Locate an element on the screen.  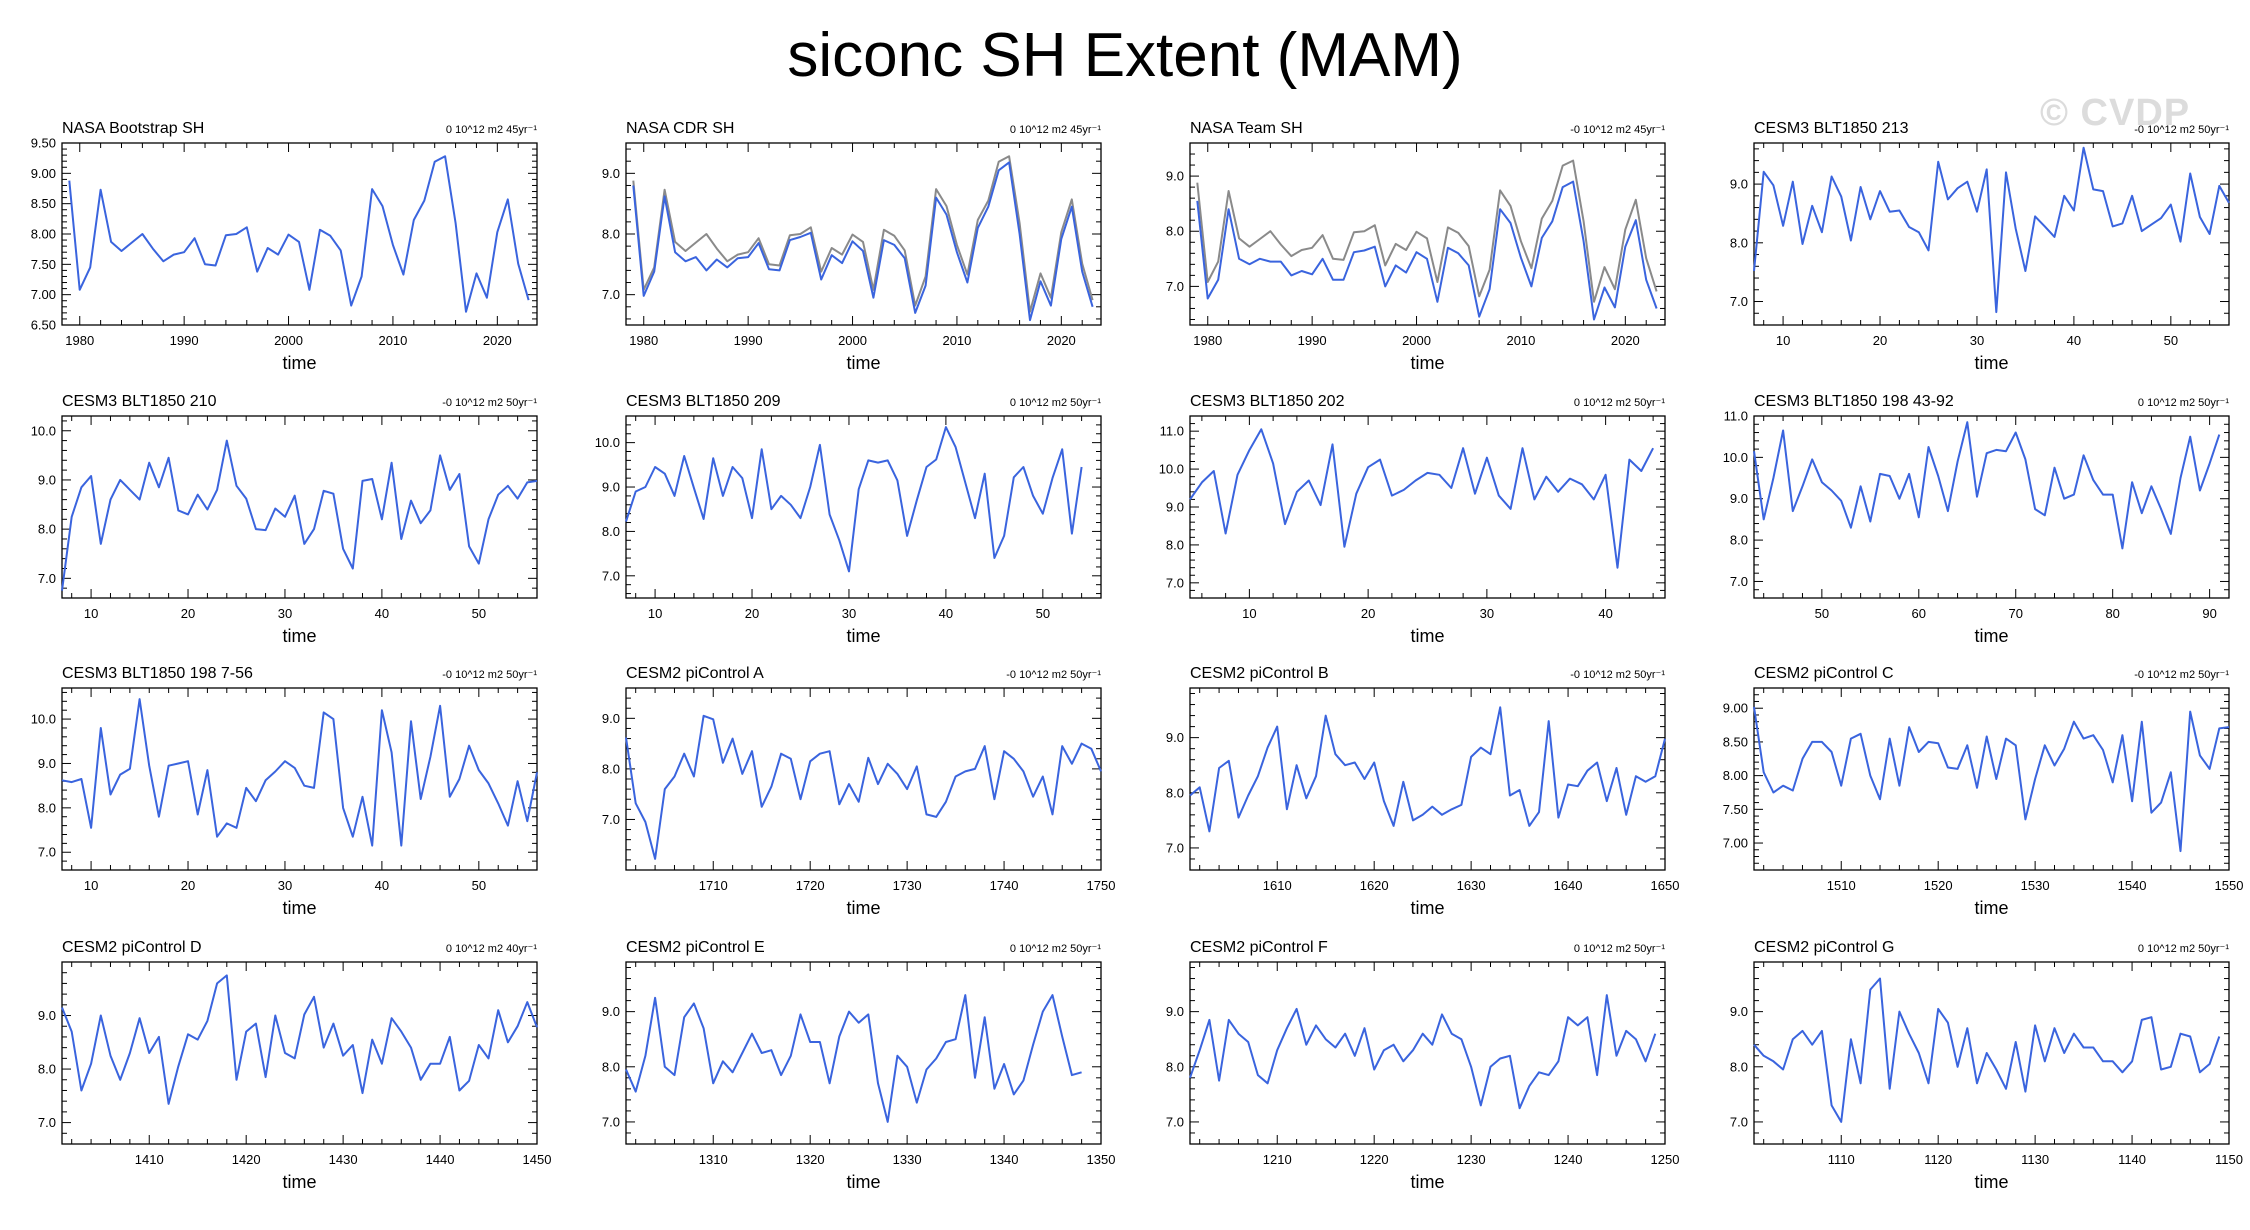
x-tick-label: 1550 is located at coordinates (2229, 885).